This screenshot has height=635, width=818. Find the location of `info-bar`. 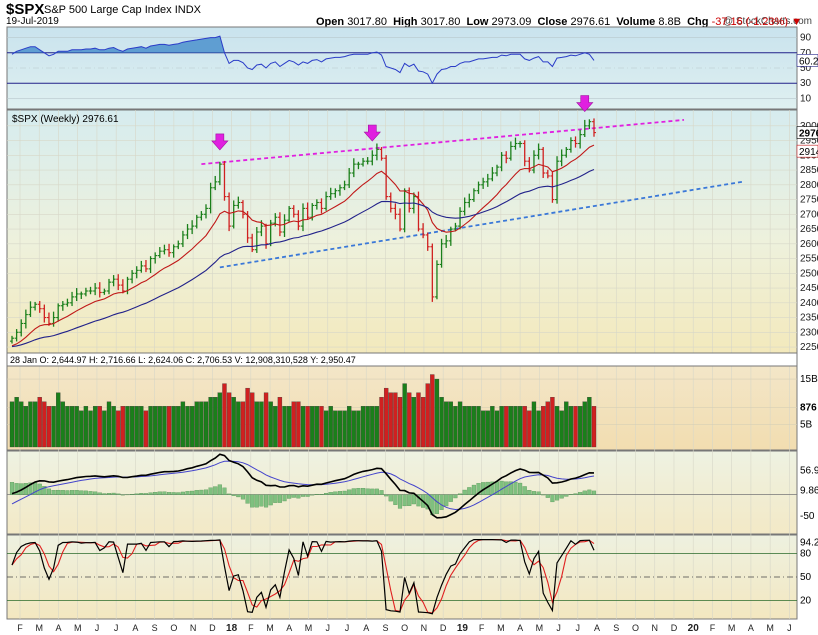

info-bar is located at coordinates (402, 359).